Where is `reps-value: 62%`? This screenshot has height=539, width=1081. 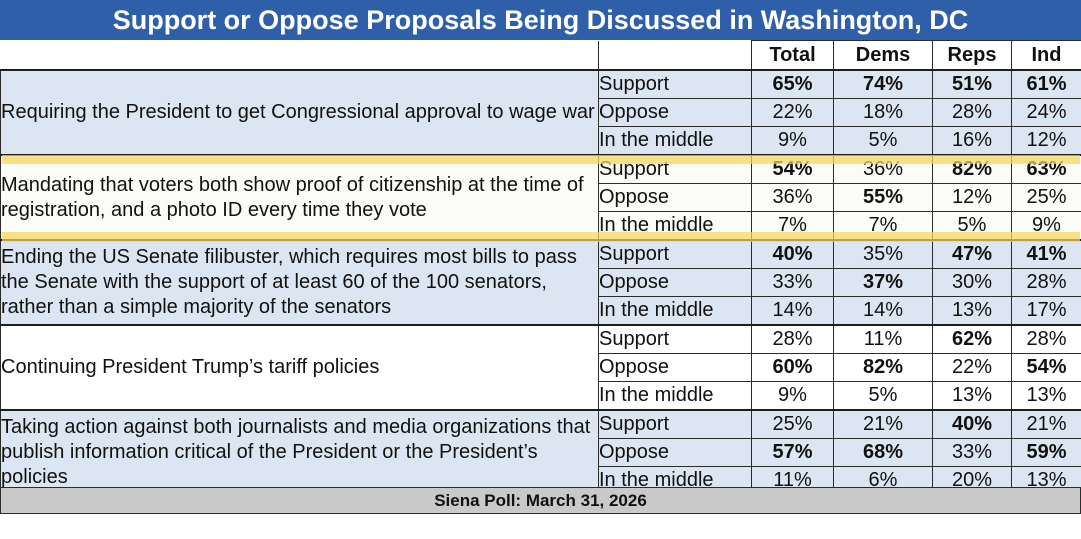 reps-value: 62% is located at coordinates (972, 339).